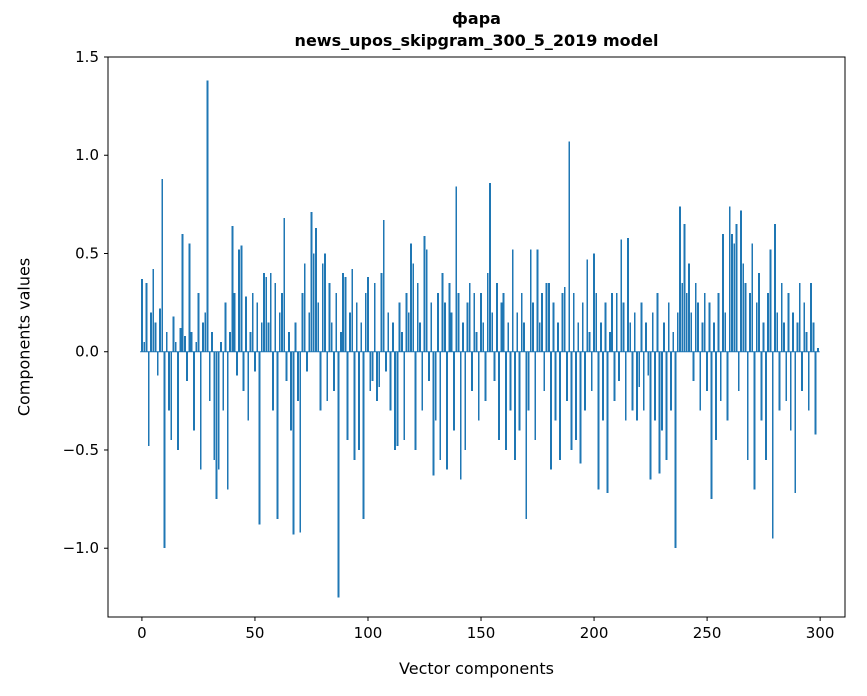  Describe the element at coordinates (87, 57) in the screenshot. I see `y-tick-label: 1.5` at that location.